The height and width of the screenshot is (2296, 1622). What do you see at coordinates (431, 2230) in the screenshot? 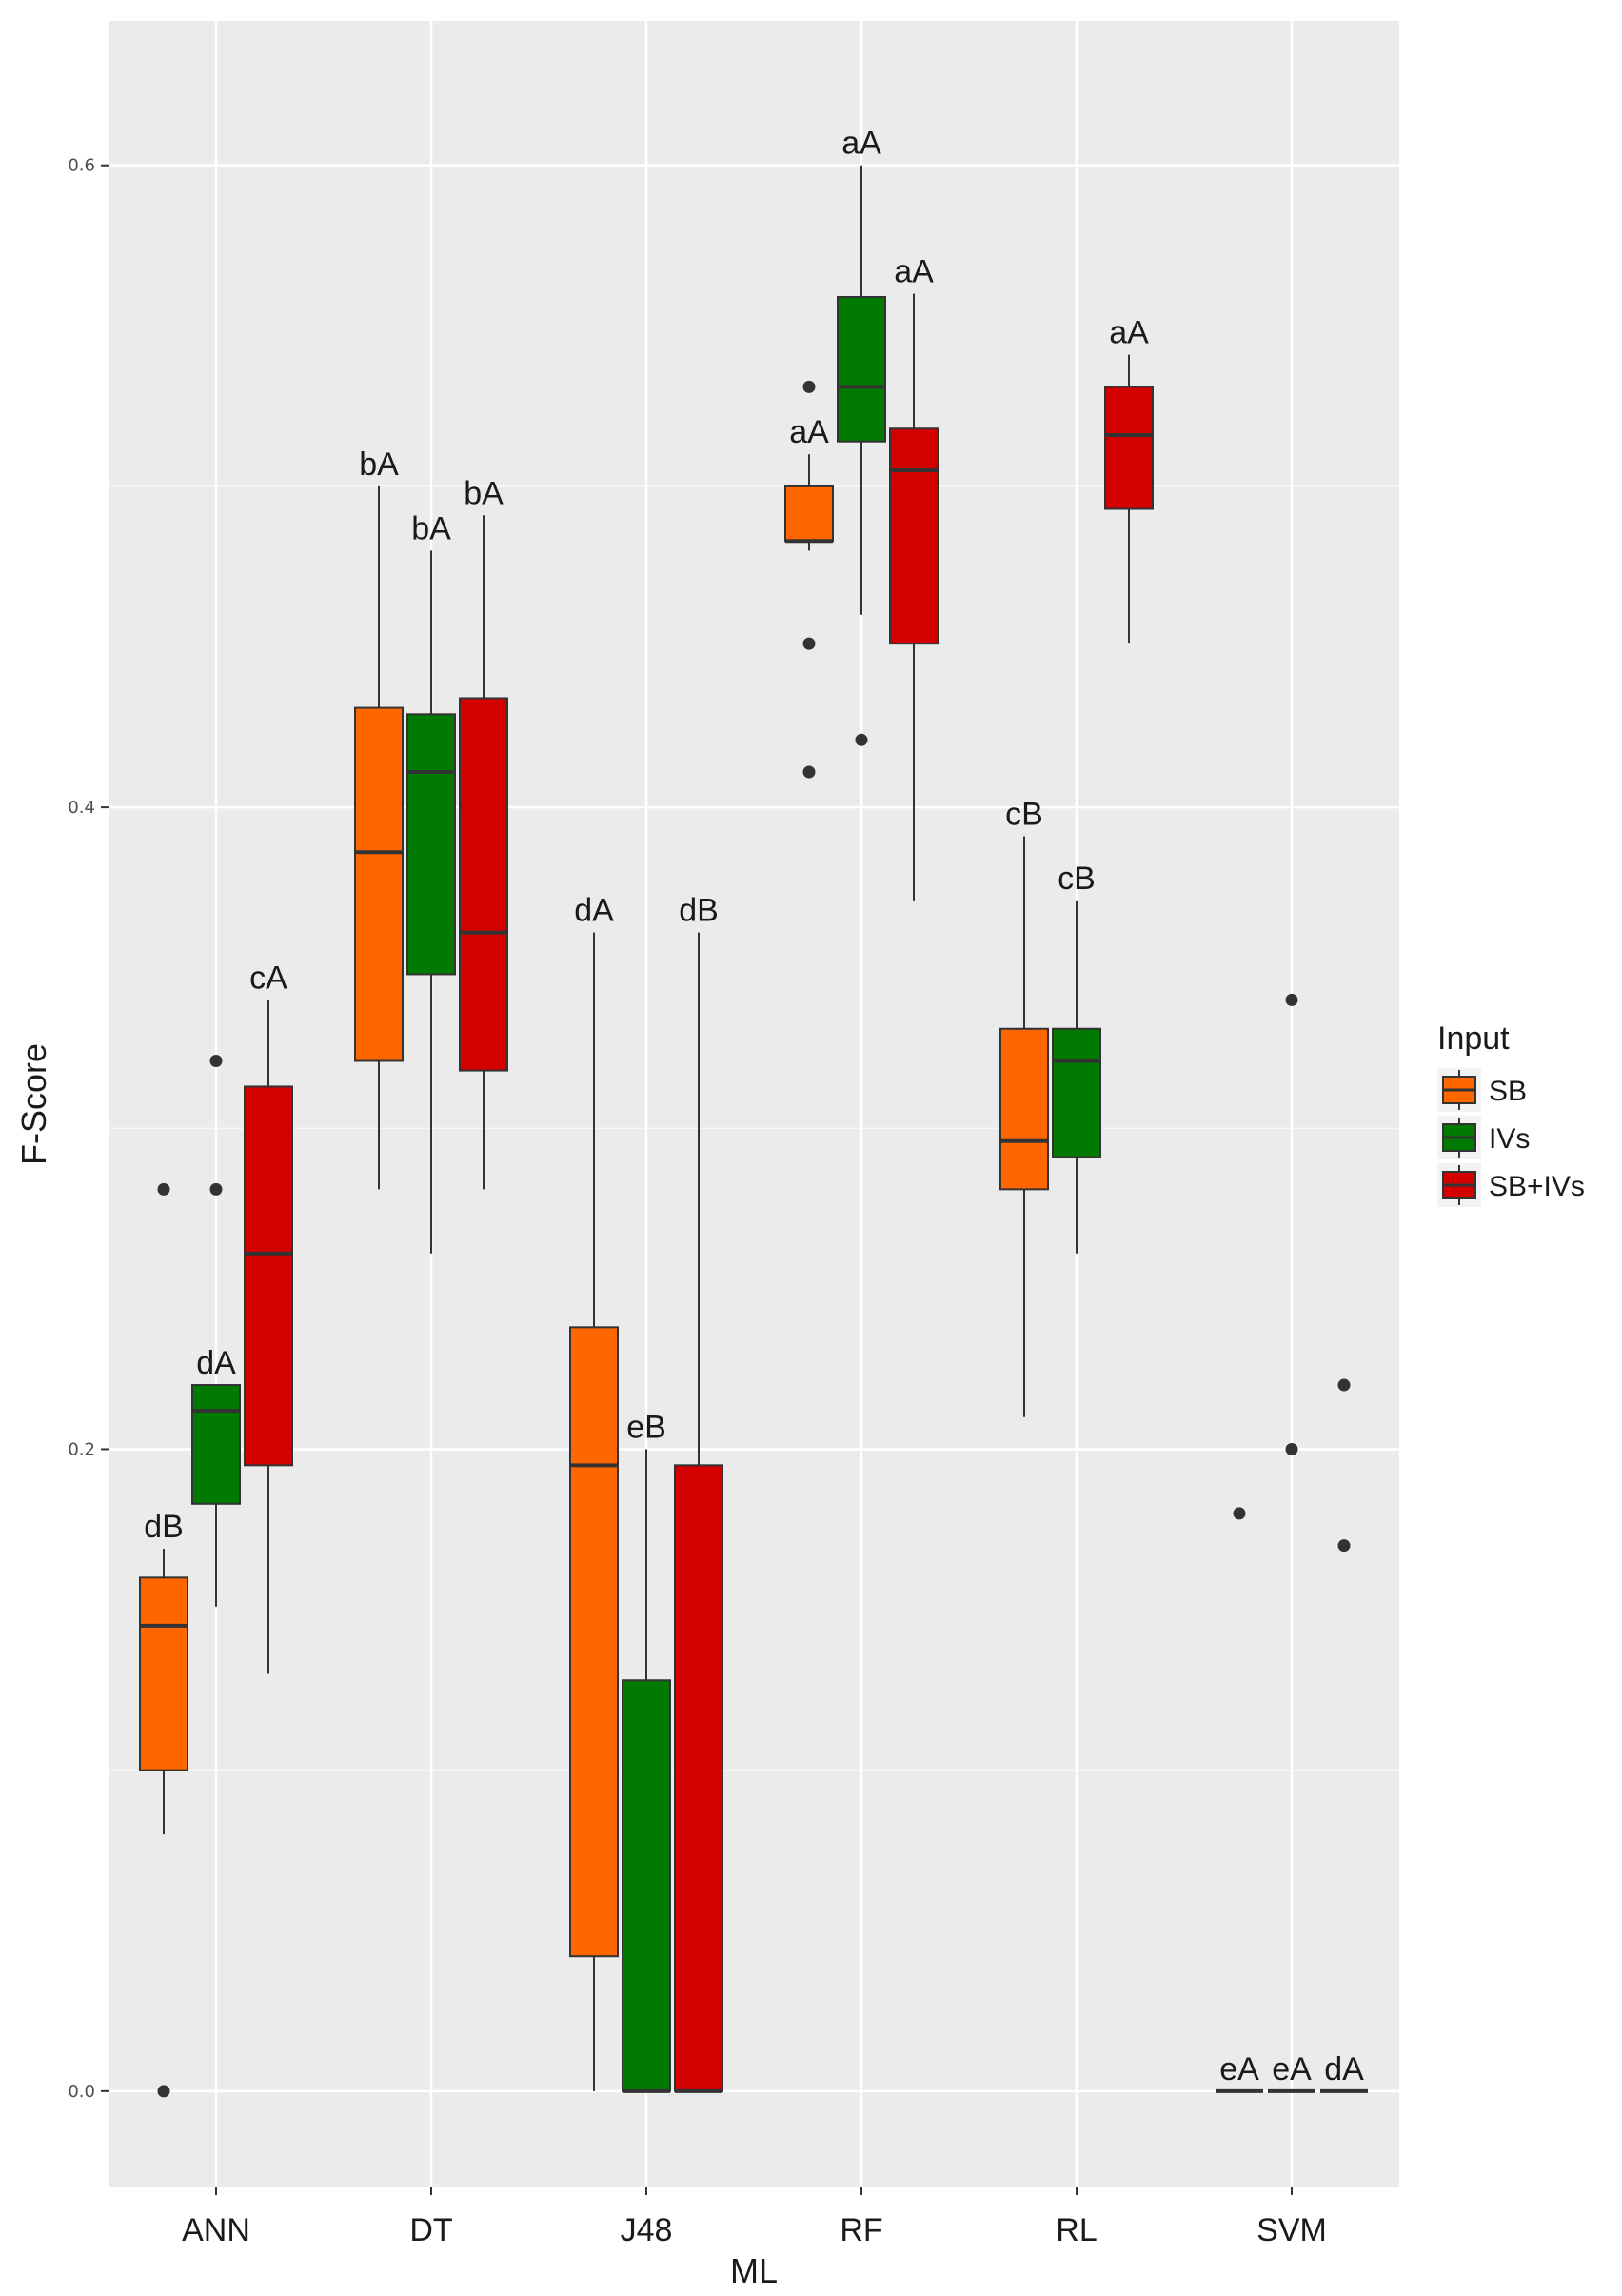
I see `x-tick-label: DT` at bounding box center [431, 2230].